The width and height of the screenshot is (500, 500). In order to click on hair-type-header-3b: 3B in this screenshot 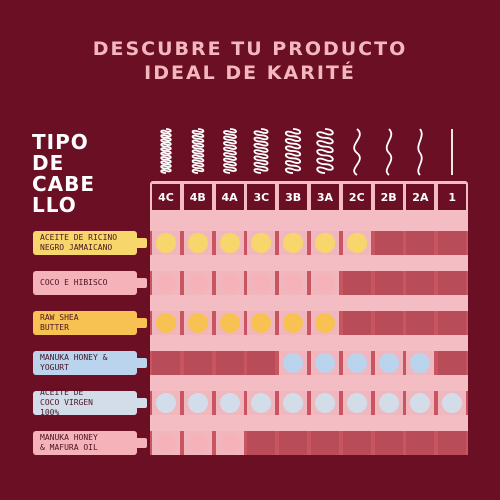, I will do `click(293, 197)`.